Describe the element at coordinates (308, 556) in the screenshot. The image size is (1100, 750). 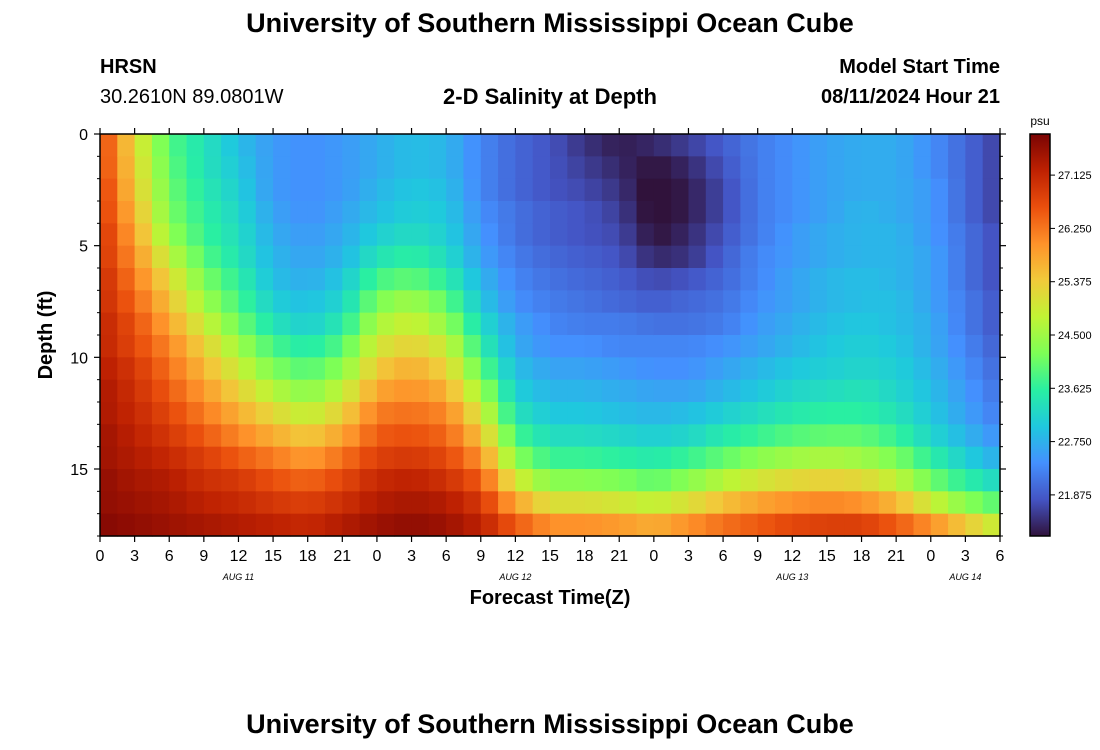
I see `x-tick-label: 18` at that location.